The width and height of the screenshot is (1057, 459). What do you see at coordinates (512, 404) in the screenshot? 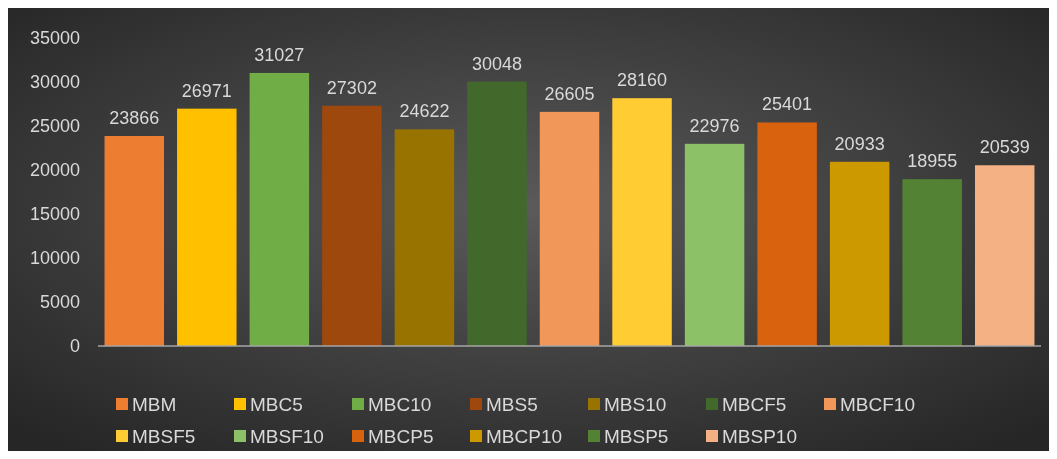
I see `legend-label: MBS5` at bounding box center [512, 404].